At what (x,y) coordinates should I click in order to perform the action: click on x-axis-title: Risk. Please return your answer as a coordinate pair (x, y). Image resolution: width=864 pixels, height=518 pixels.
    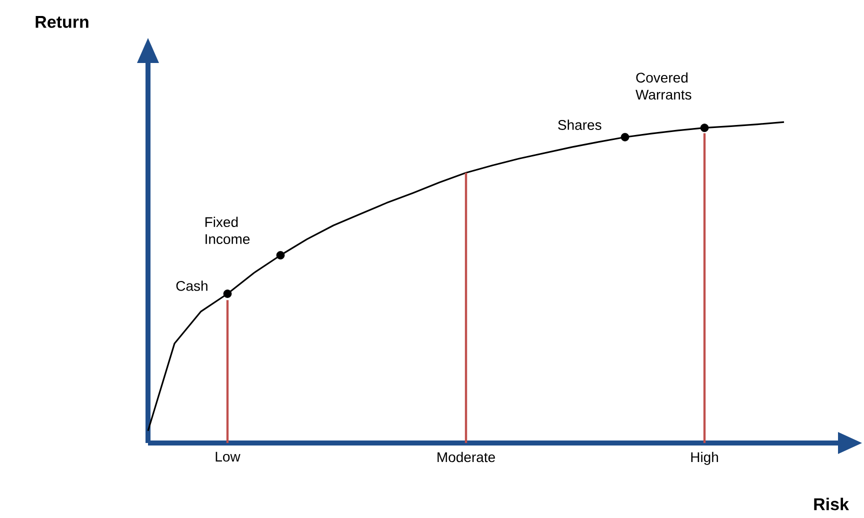
    Looking at the image, I should click on (831, 504).